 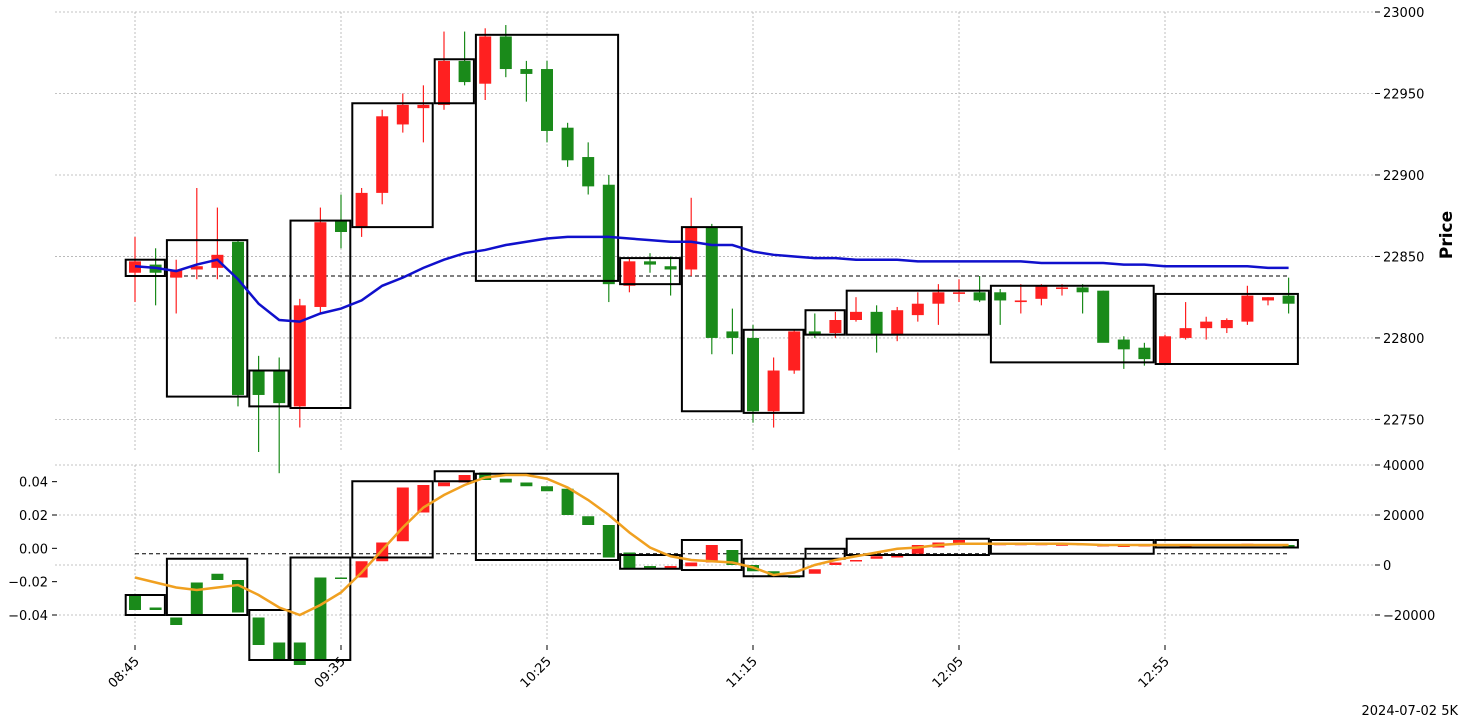 I want to click on x-tick-label: 12:05, so click(x=948, y=672).